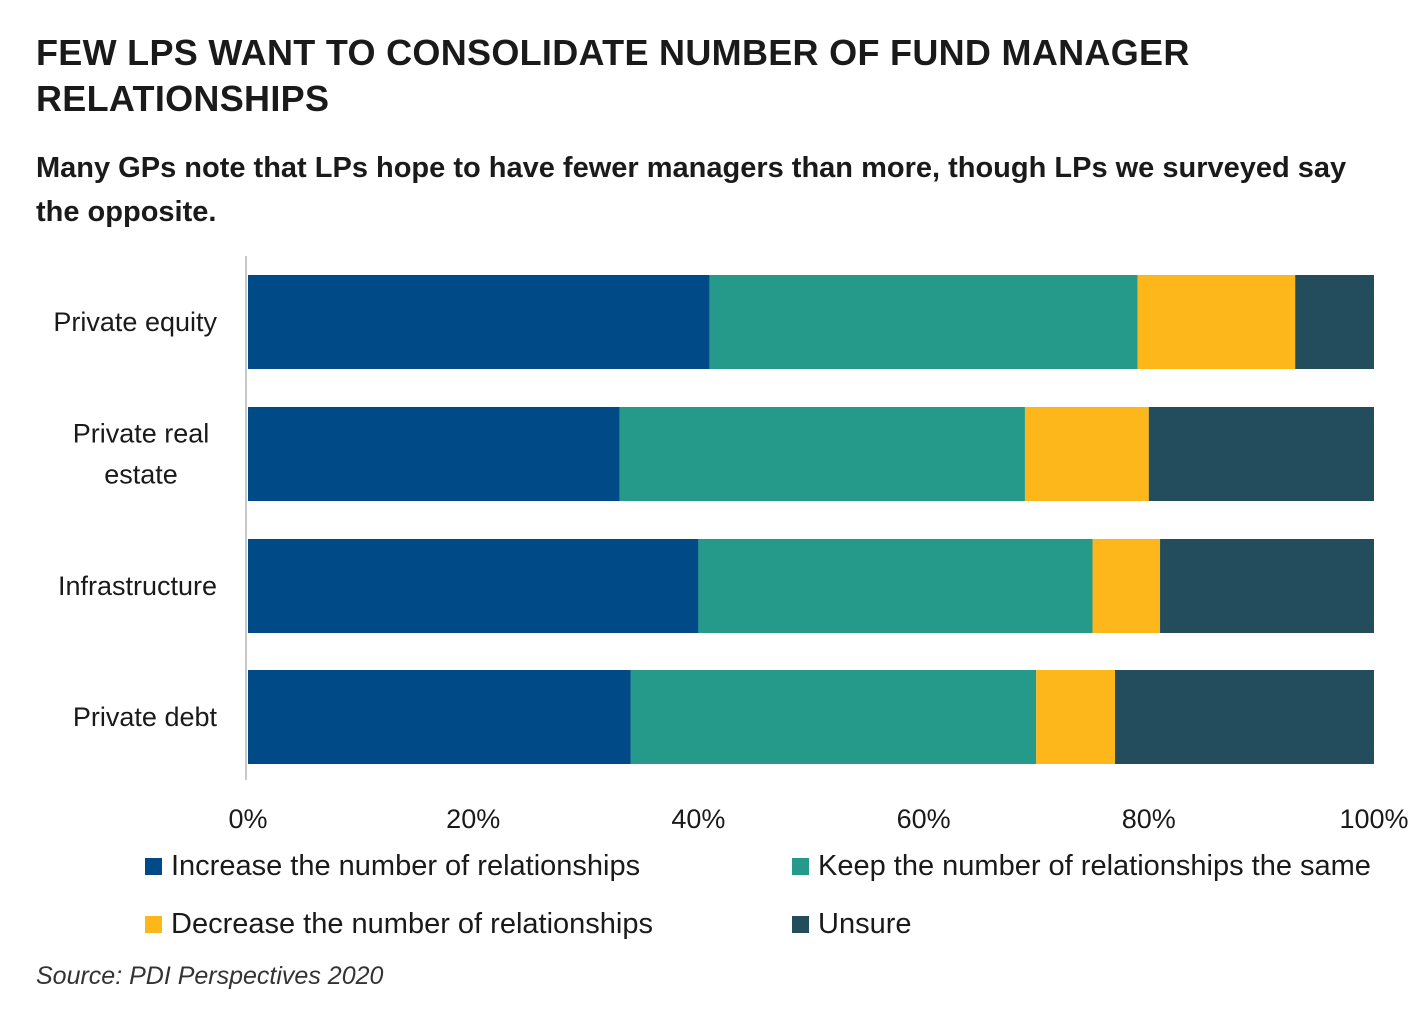 The width and height of the screenshot is (1427, 1010). I want to click on legend-swatch-unsure, so click(800, 924).